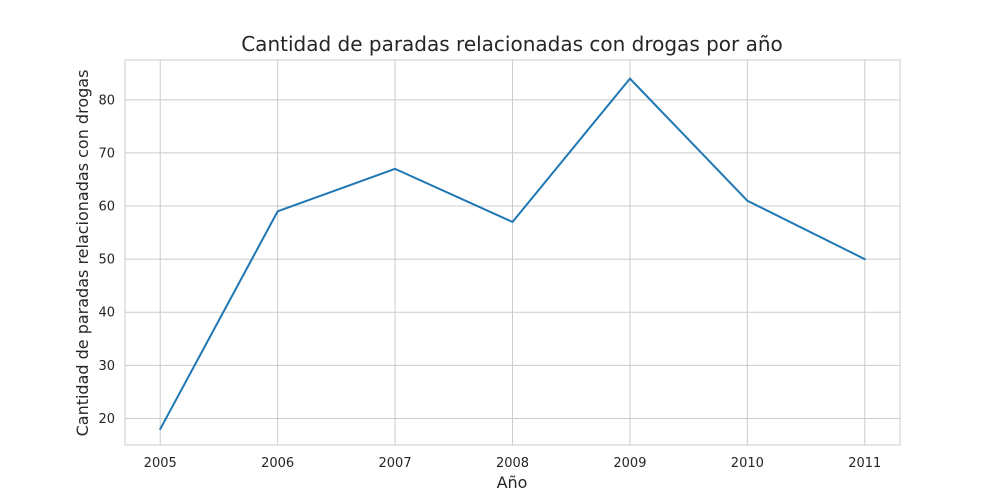 The width and height of the screenshot is (1000, 500). I want to click on x-tick-label: 2008, so click(512, 463).